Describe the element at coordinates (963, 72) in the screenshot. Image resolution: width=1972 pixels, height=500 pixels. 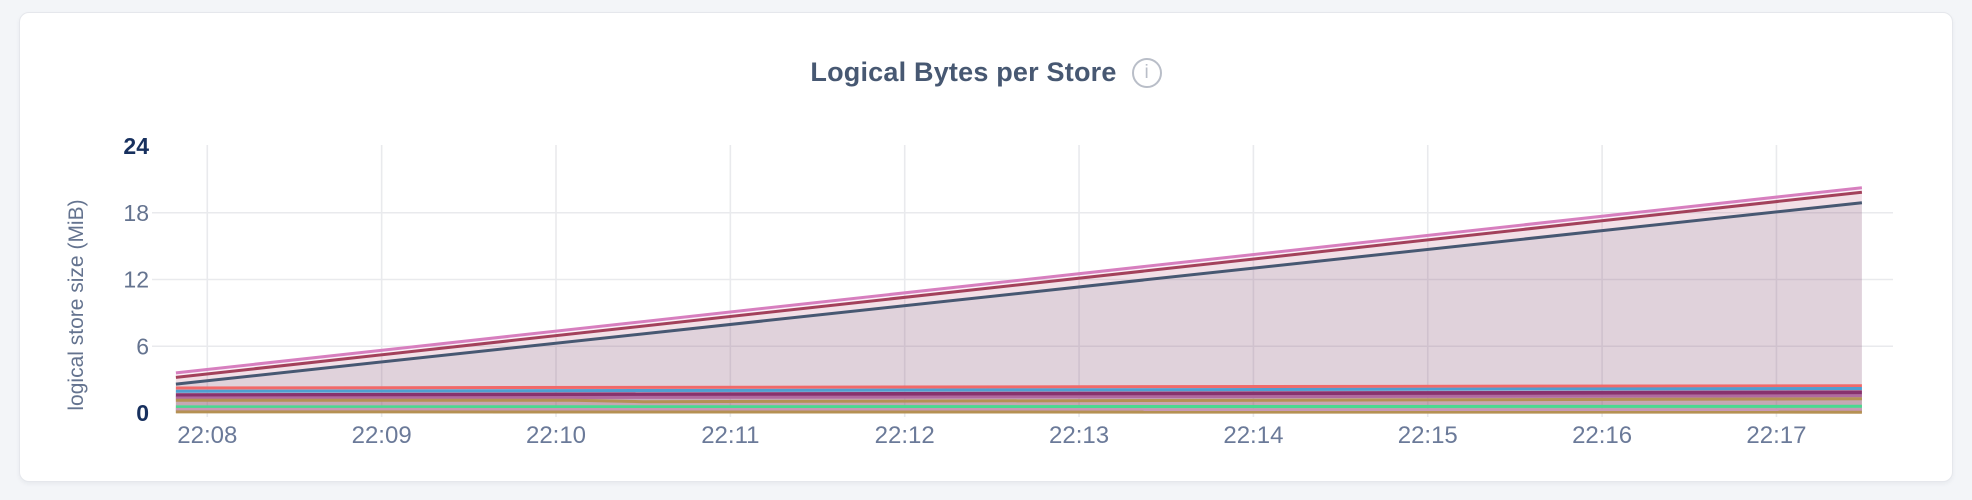
I see `chart-title: Logical Bytes per Store` at that location.